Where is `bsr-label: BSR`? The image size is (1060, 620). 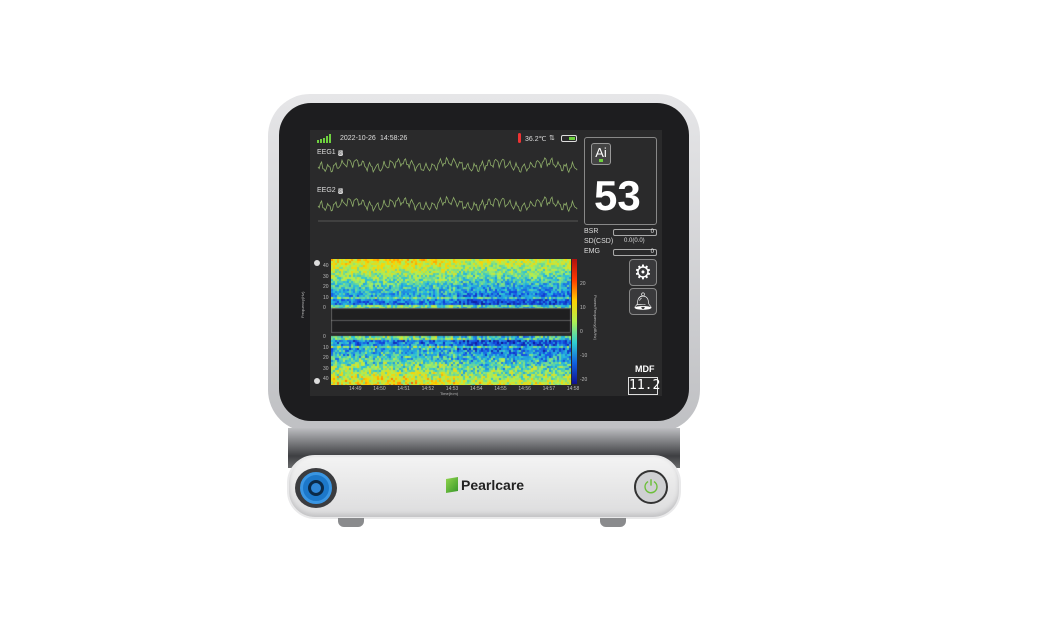 bsr-label: BSR is located at coordinates (591, 231).